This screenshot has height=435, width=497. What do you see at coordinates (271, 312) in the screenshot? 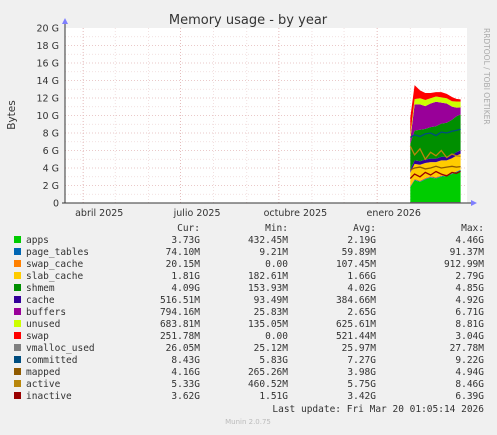
I see `legend-min: 25.83M` at bounding box center [271, 312].